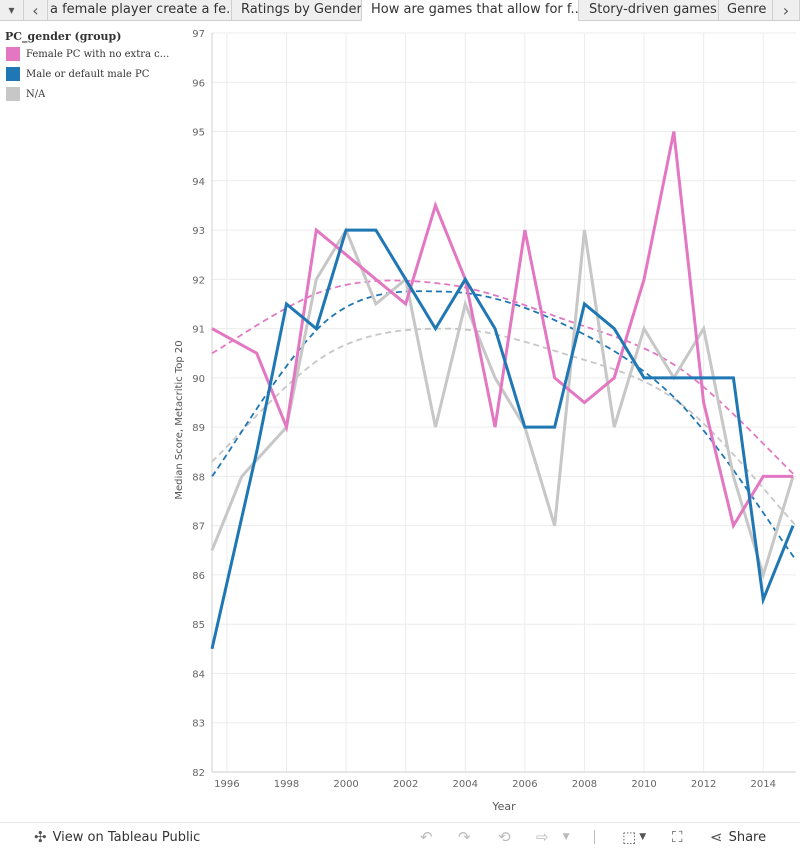  I want to click on tab-label: Story-driven games, so click(653, 9).